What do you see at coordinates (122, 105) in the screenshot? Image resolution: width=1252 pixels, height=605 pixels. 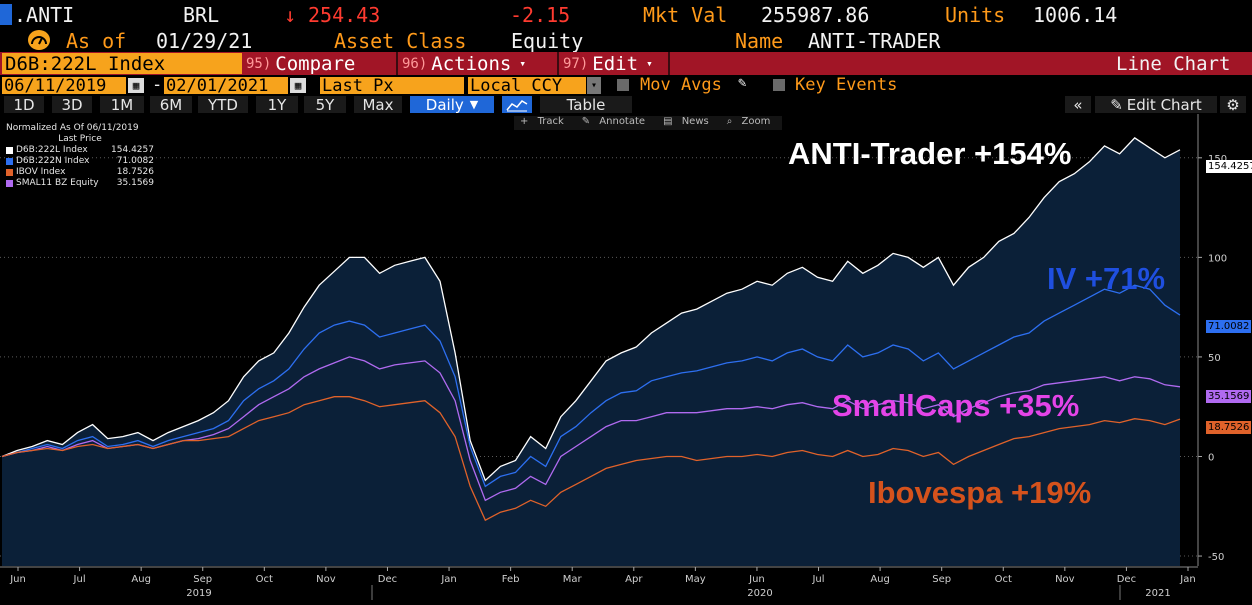 I see `period-1m-button: 1M` at bounding box center [122, 105].